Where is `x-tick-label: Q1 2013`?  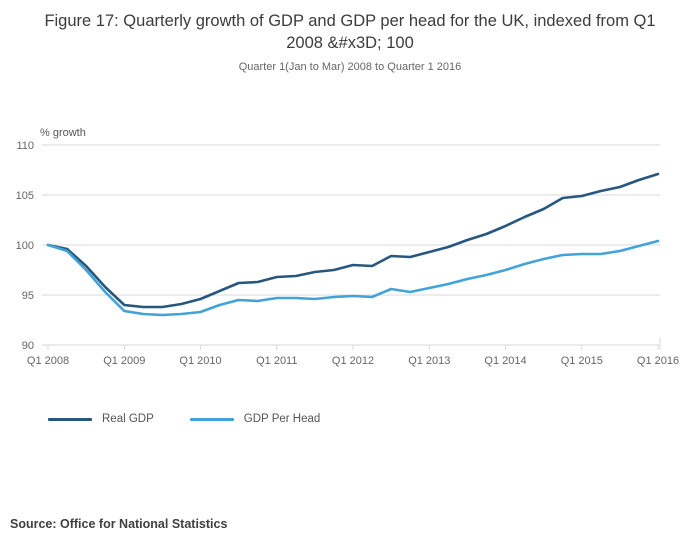 x-tick-label: Q1 2013 is located at coordinates (429, 361).